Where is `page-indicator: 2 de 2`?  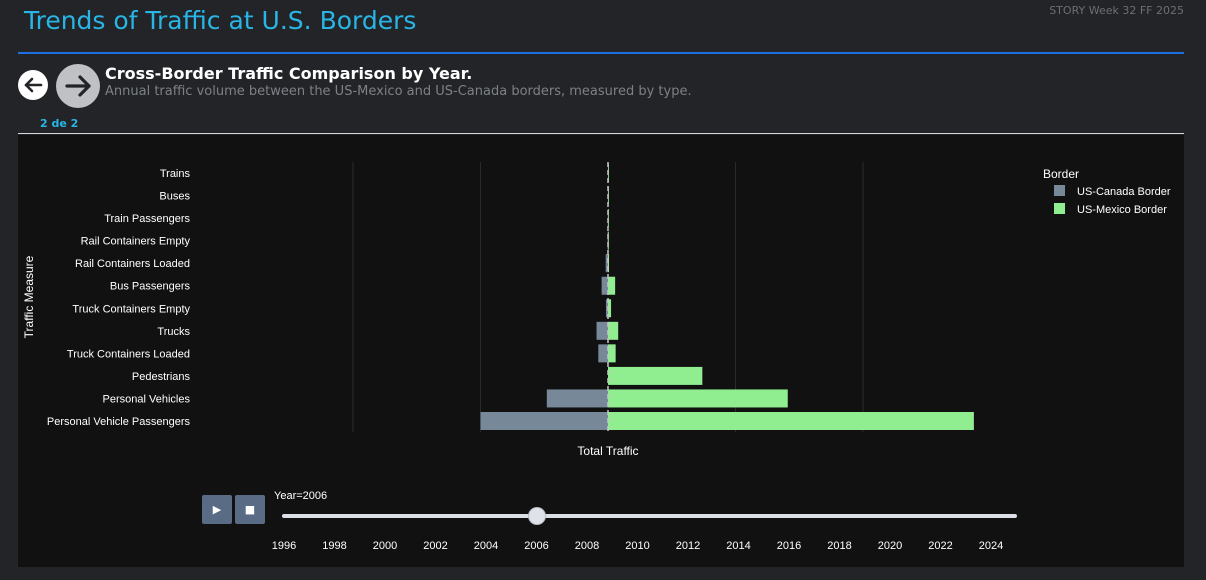 page-indicator: 2 de 2 is located at coordinates (59, 123).